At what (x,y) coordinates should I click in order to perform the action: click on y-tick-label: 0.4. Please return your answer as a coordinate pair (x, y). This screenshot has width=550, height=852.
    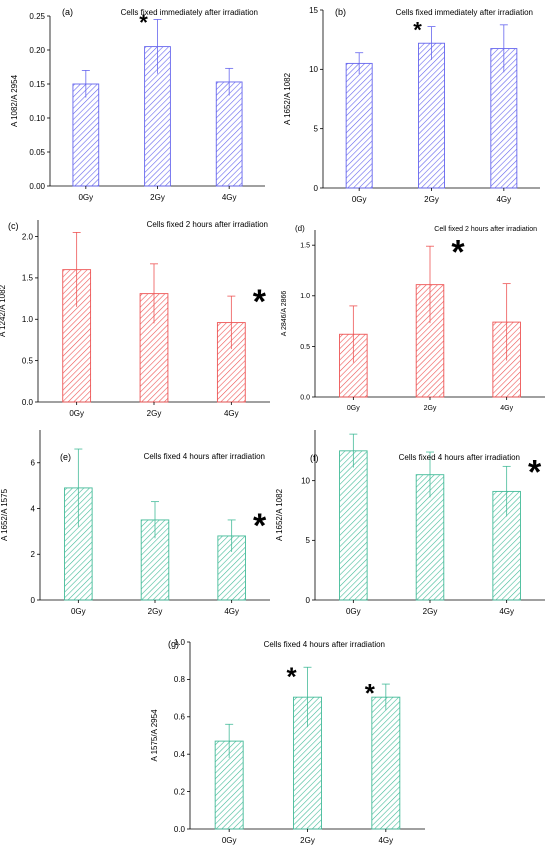
    Looking at the image, I should click on (180, 754).